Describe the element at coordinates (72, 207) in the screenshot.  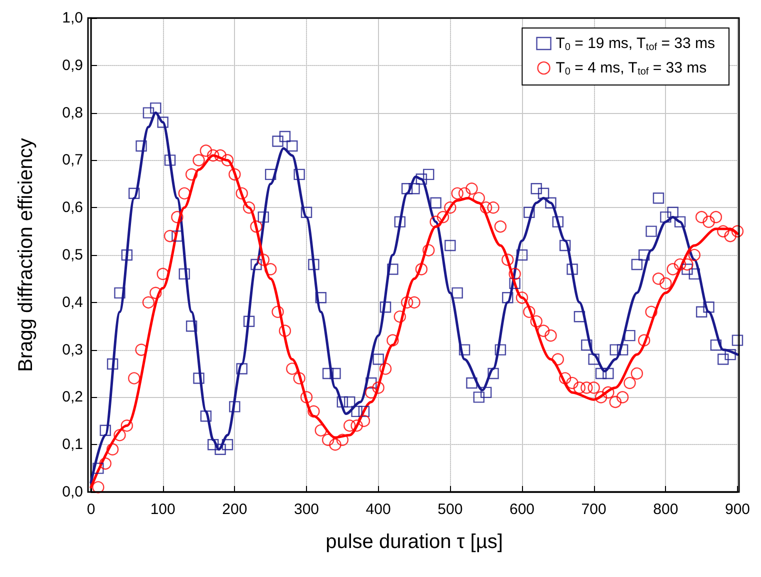
I see `y-tick-label: 0,6` at that location.